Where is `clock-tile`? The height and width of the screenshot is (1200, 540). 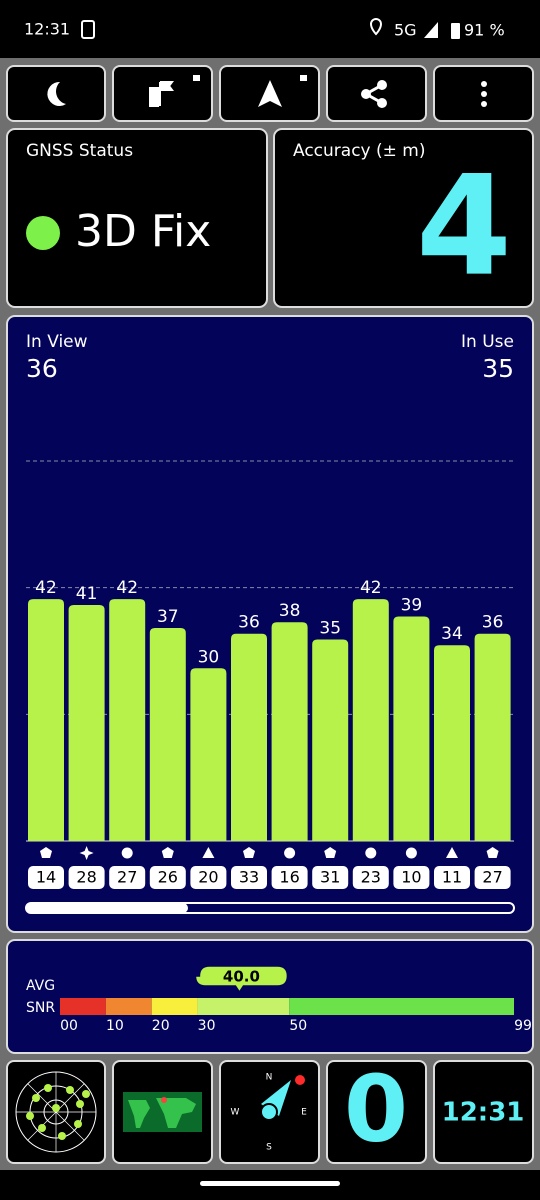
clock-tile is located at coordinates (483, 1112).